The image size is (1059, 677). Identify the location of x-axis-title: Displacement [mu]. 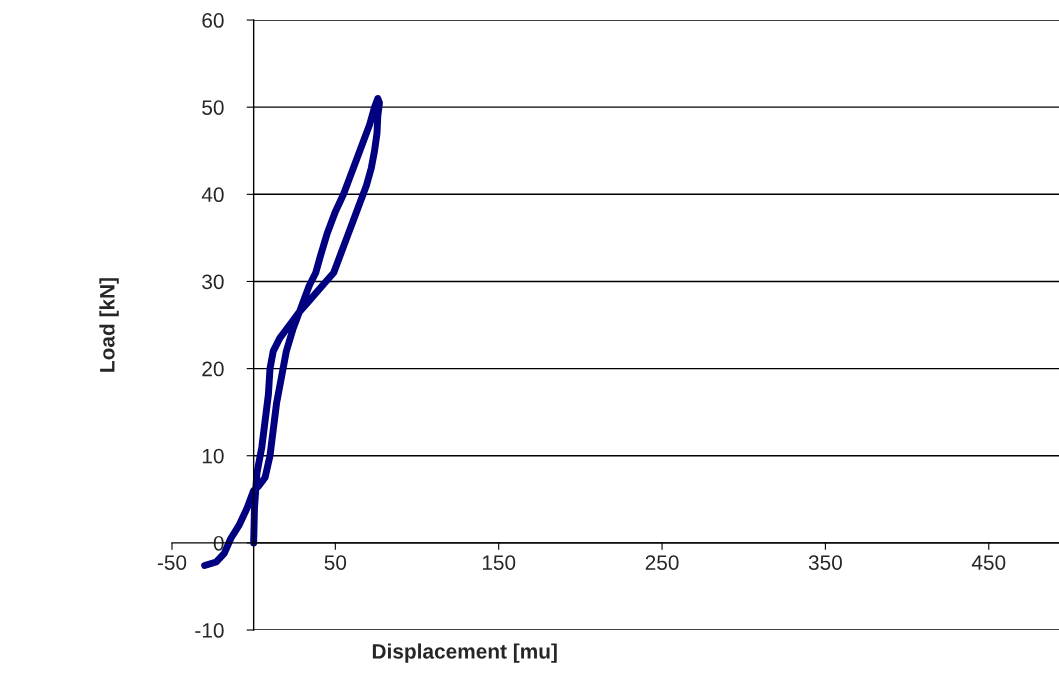
(464, 653).